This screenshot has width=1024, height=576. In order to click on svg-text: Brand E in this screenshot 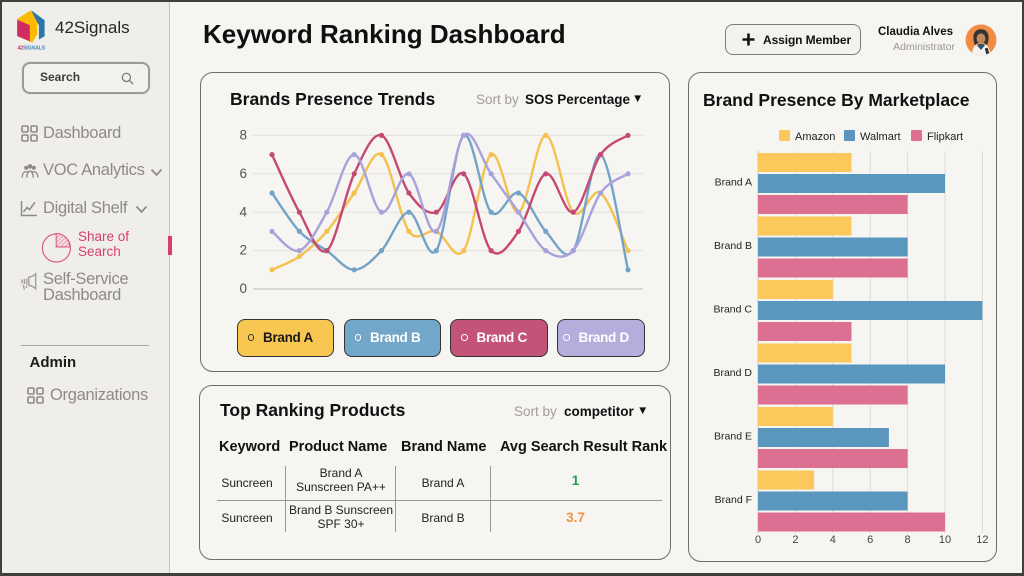, I will do `click(733, 437)`.